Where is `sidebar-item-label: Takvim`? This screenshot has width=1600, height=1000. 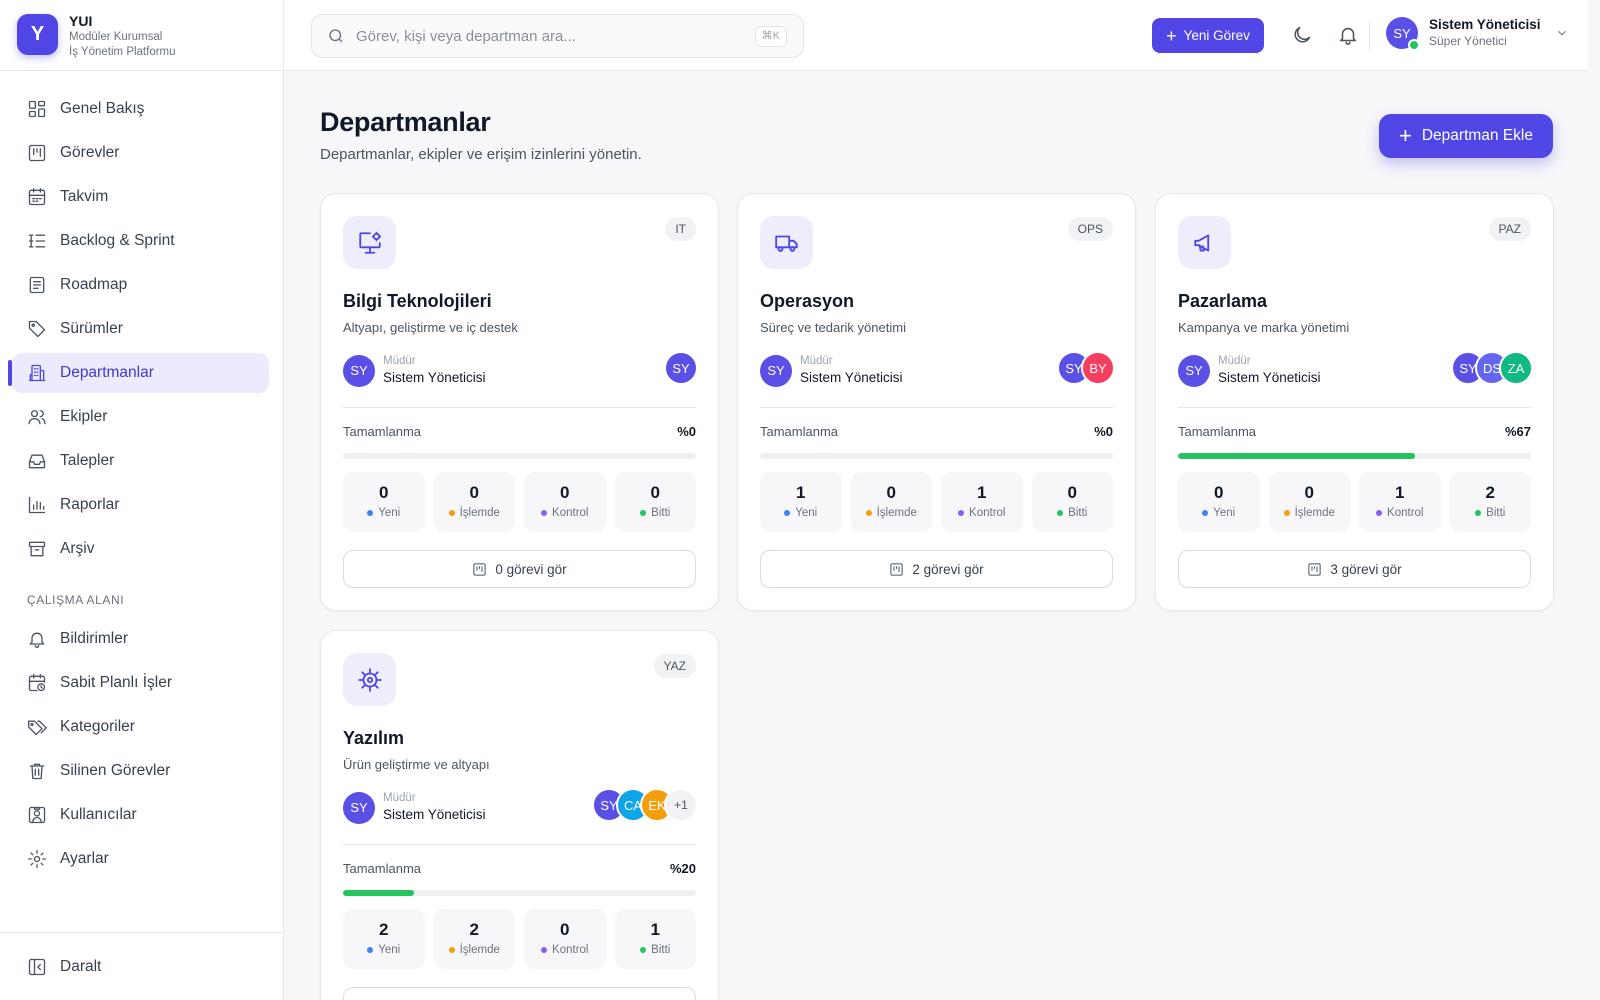 sidebar-item-label: Takvim is located at coordinates (84, 196).